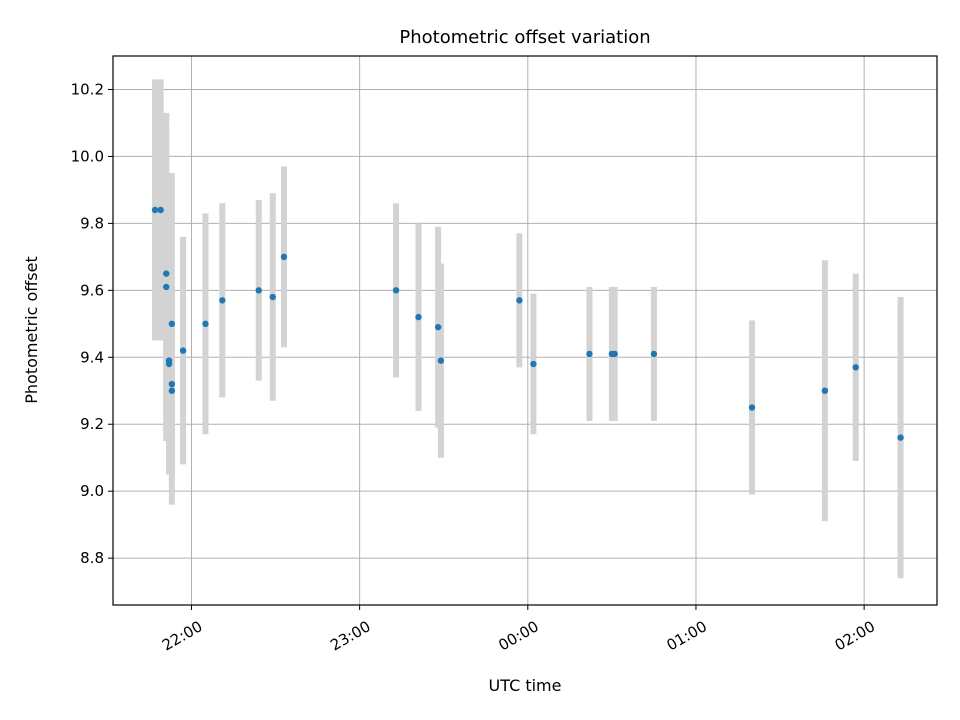  Describe the element at coordinates (92, 357) in the screenshot. I see `y-tick-label: 9.4` at that location.